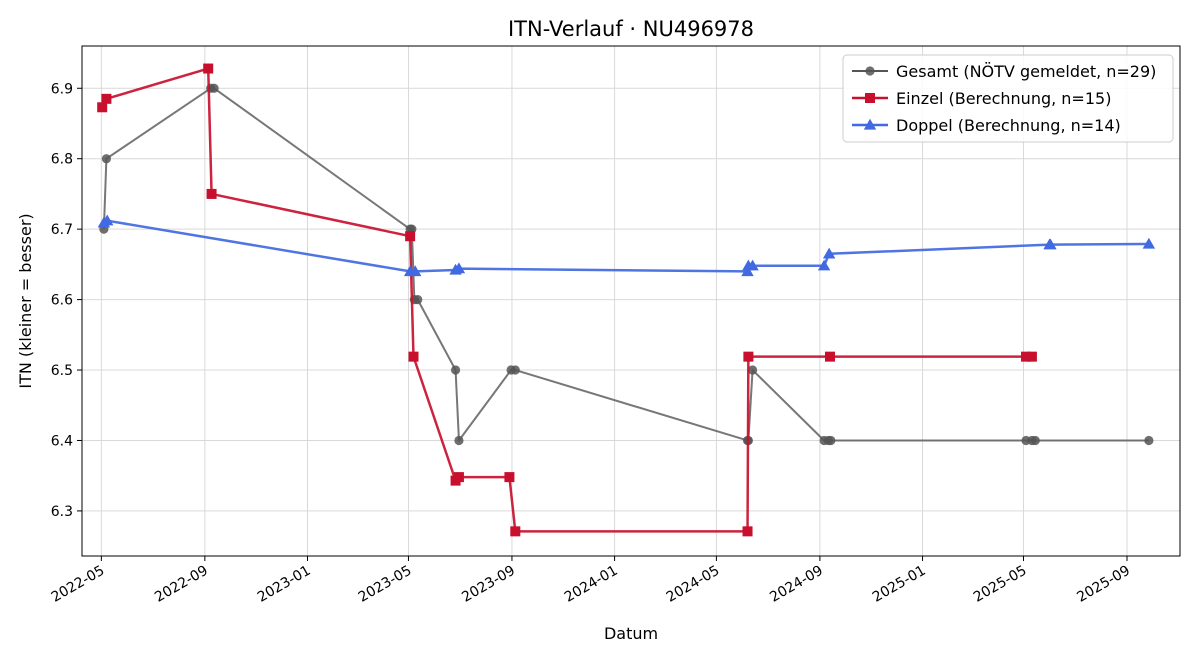 The width and height of the screenshot is (1200, 660). I want to click on chart-title: ITN-Verlauf · NU496978, so click(631, 29).